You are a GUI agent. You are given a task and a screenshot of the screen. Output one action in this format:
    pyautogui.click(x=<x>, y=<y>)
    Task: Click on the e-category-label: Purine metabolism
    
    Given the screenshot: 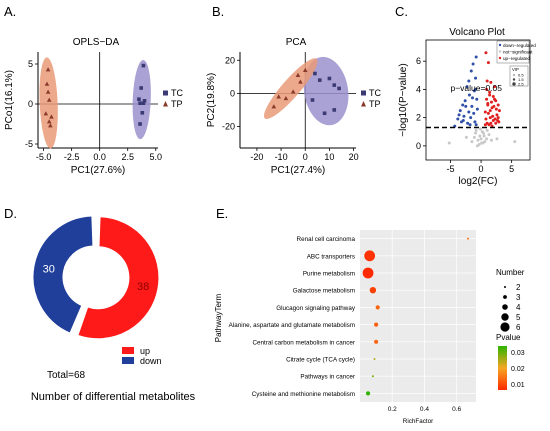 What is the action you would take?
    pyautogui.click(x=329, y=274)
    